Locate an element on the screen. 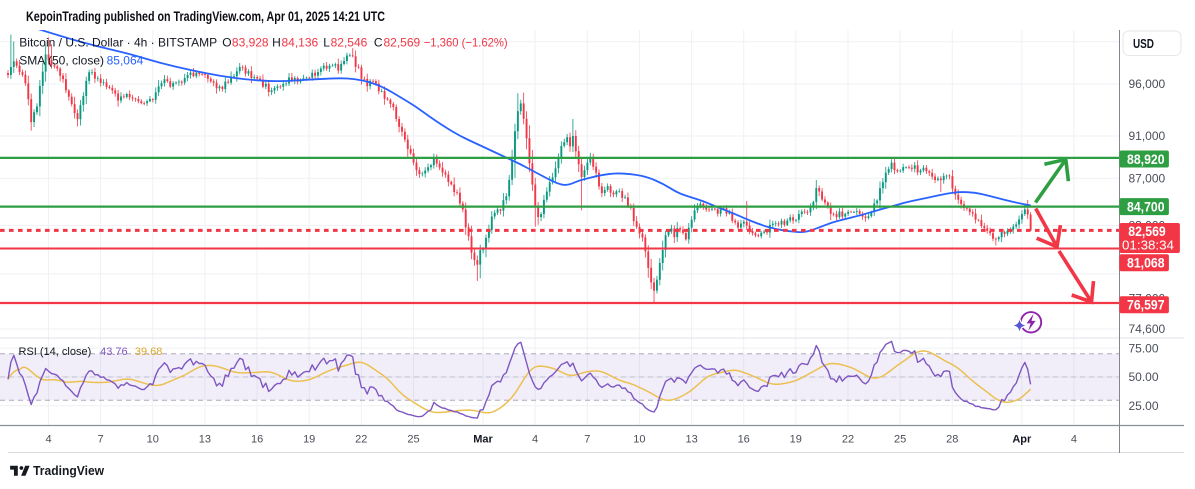  svg-text: O is located at coordinates (226, 43).